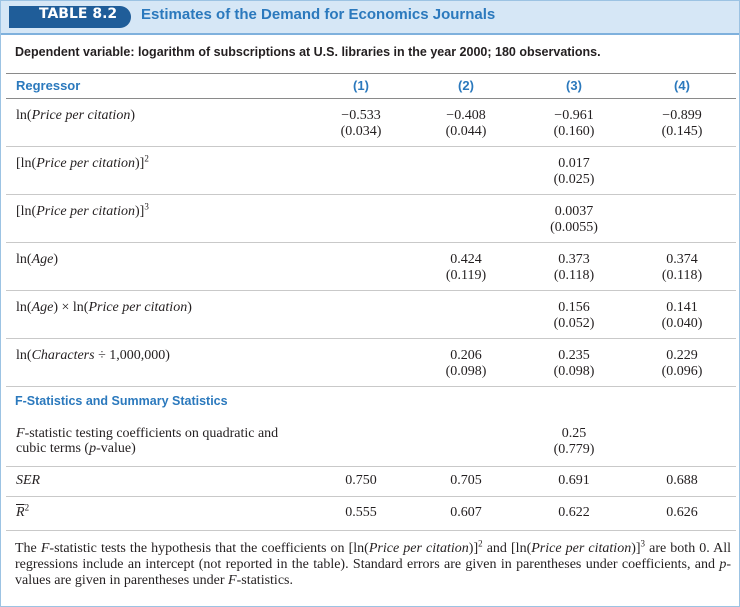  Describe the element at coordinates (574, 220) in the screenshot. I see `cell: 0.0037 (0.0055)` at that location.